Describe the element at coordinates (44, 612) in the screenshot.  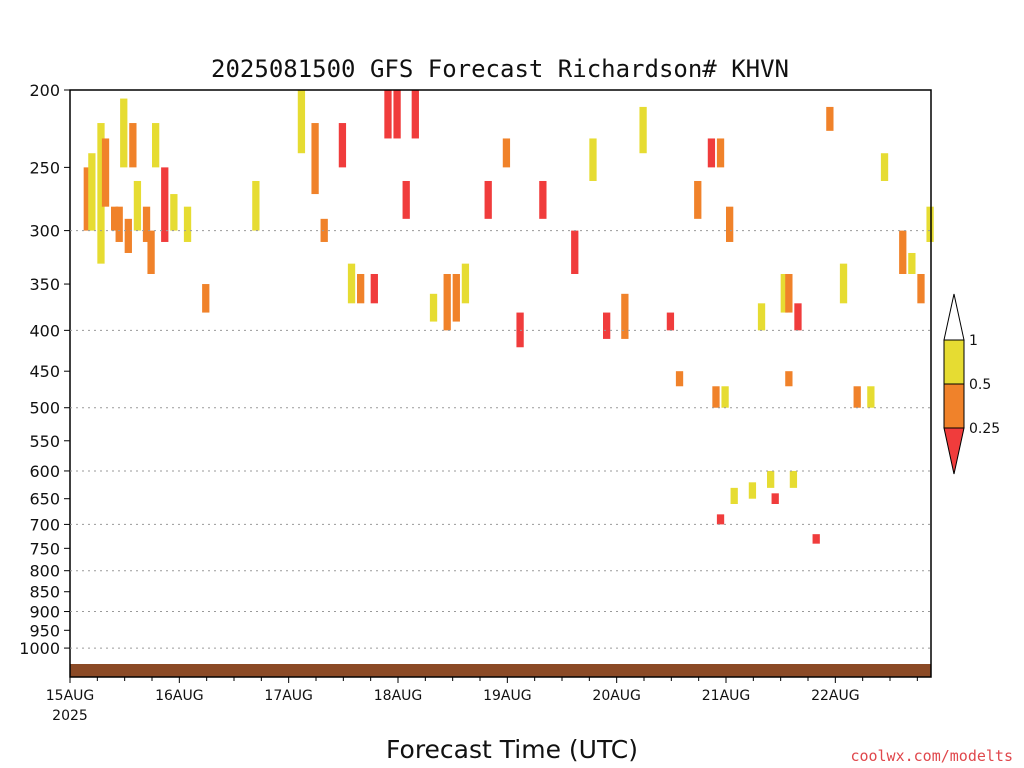
I see `y-tick-label: 900` at that location.